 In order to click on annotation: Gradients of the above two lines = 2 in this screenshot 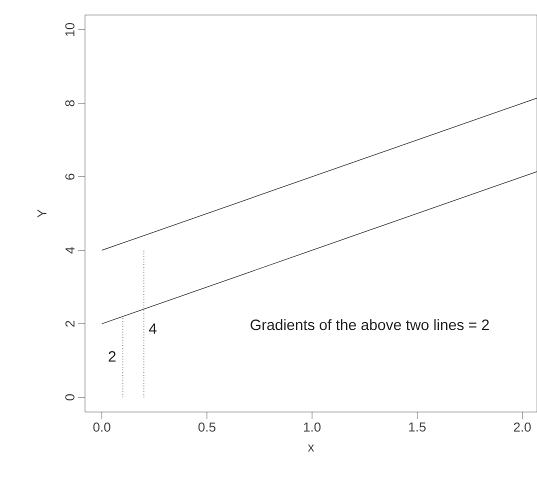, I will do `click(369, 324)`.